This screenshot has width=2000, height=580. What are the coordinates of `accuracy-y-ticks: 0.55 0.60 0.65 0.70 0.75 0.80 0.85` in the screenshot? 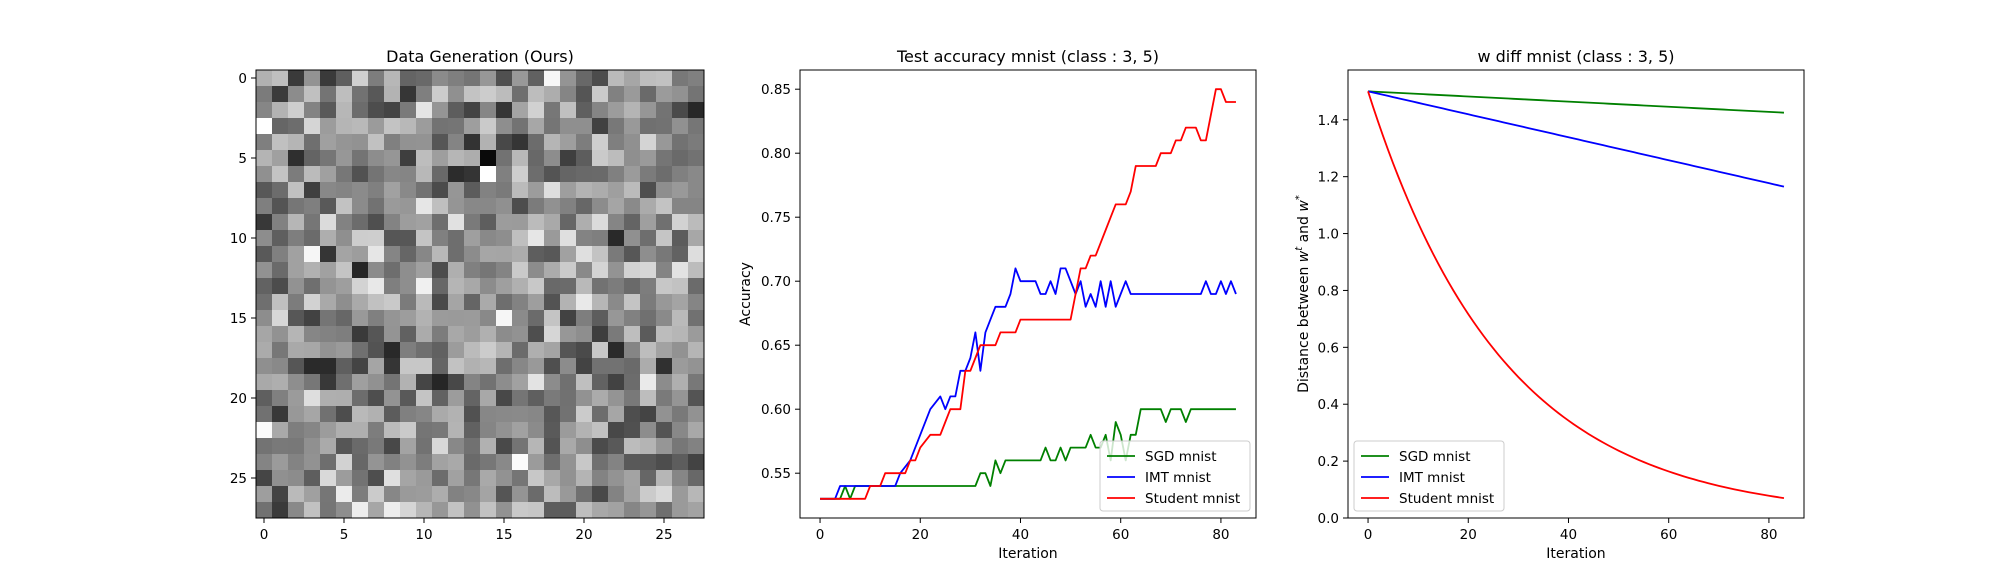 It's located at (780, 282).